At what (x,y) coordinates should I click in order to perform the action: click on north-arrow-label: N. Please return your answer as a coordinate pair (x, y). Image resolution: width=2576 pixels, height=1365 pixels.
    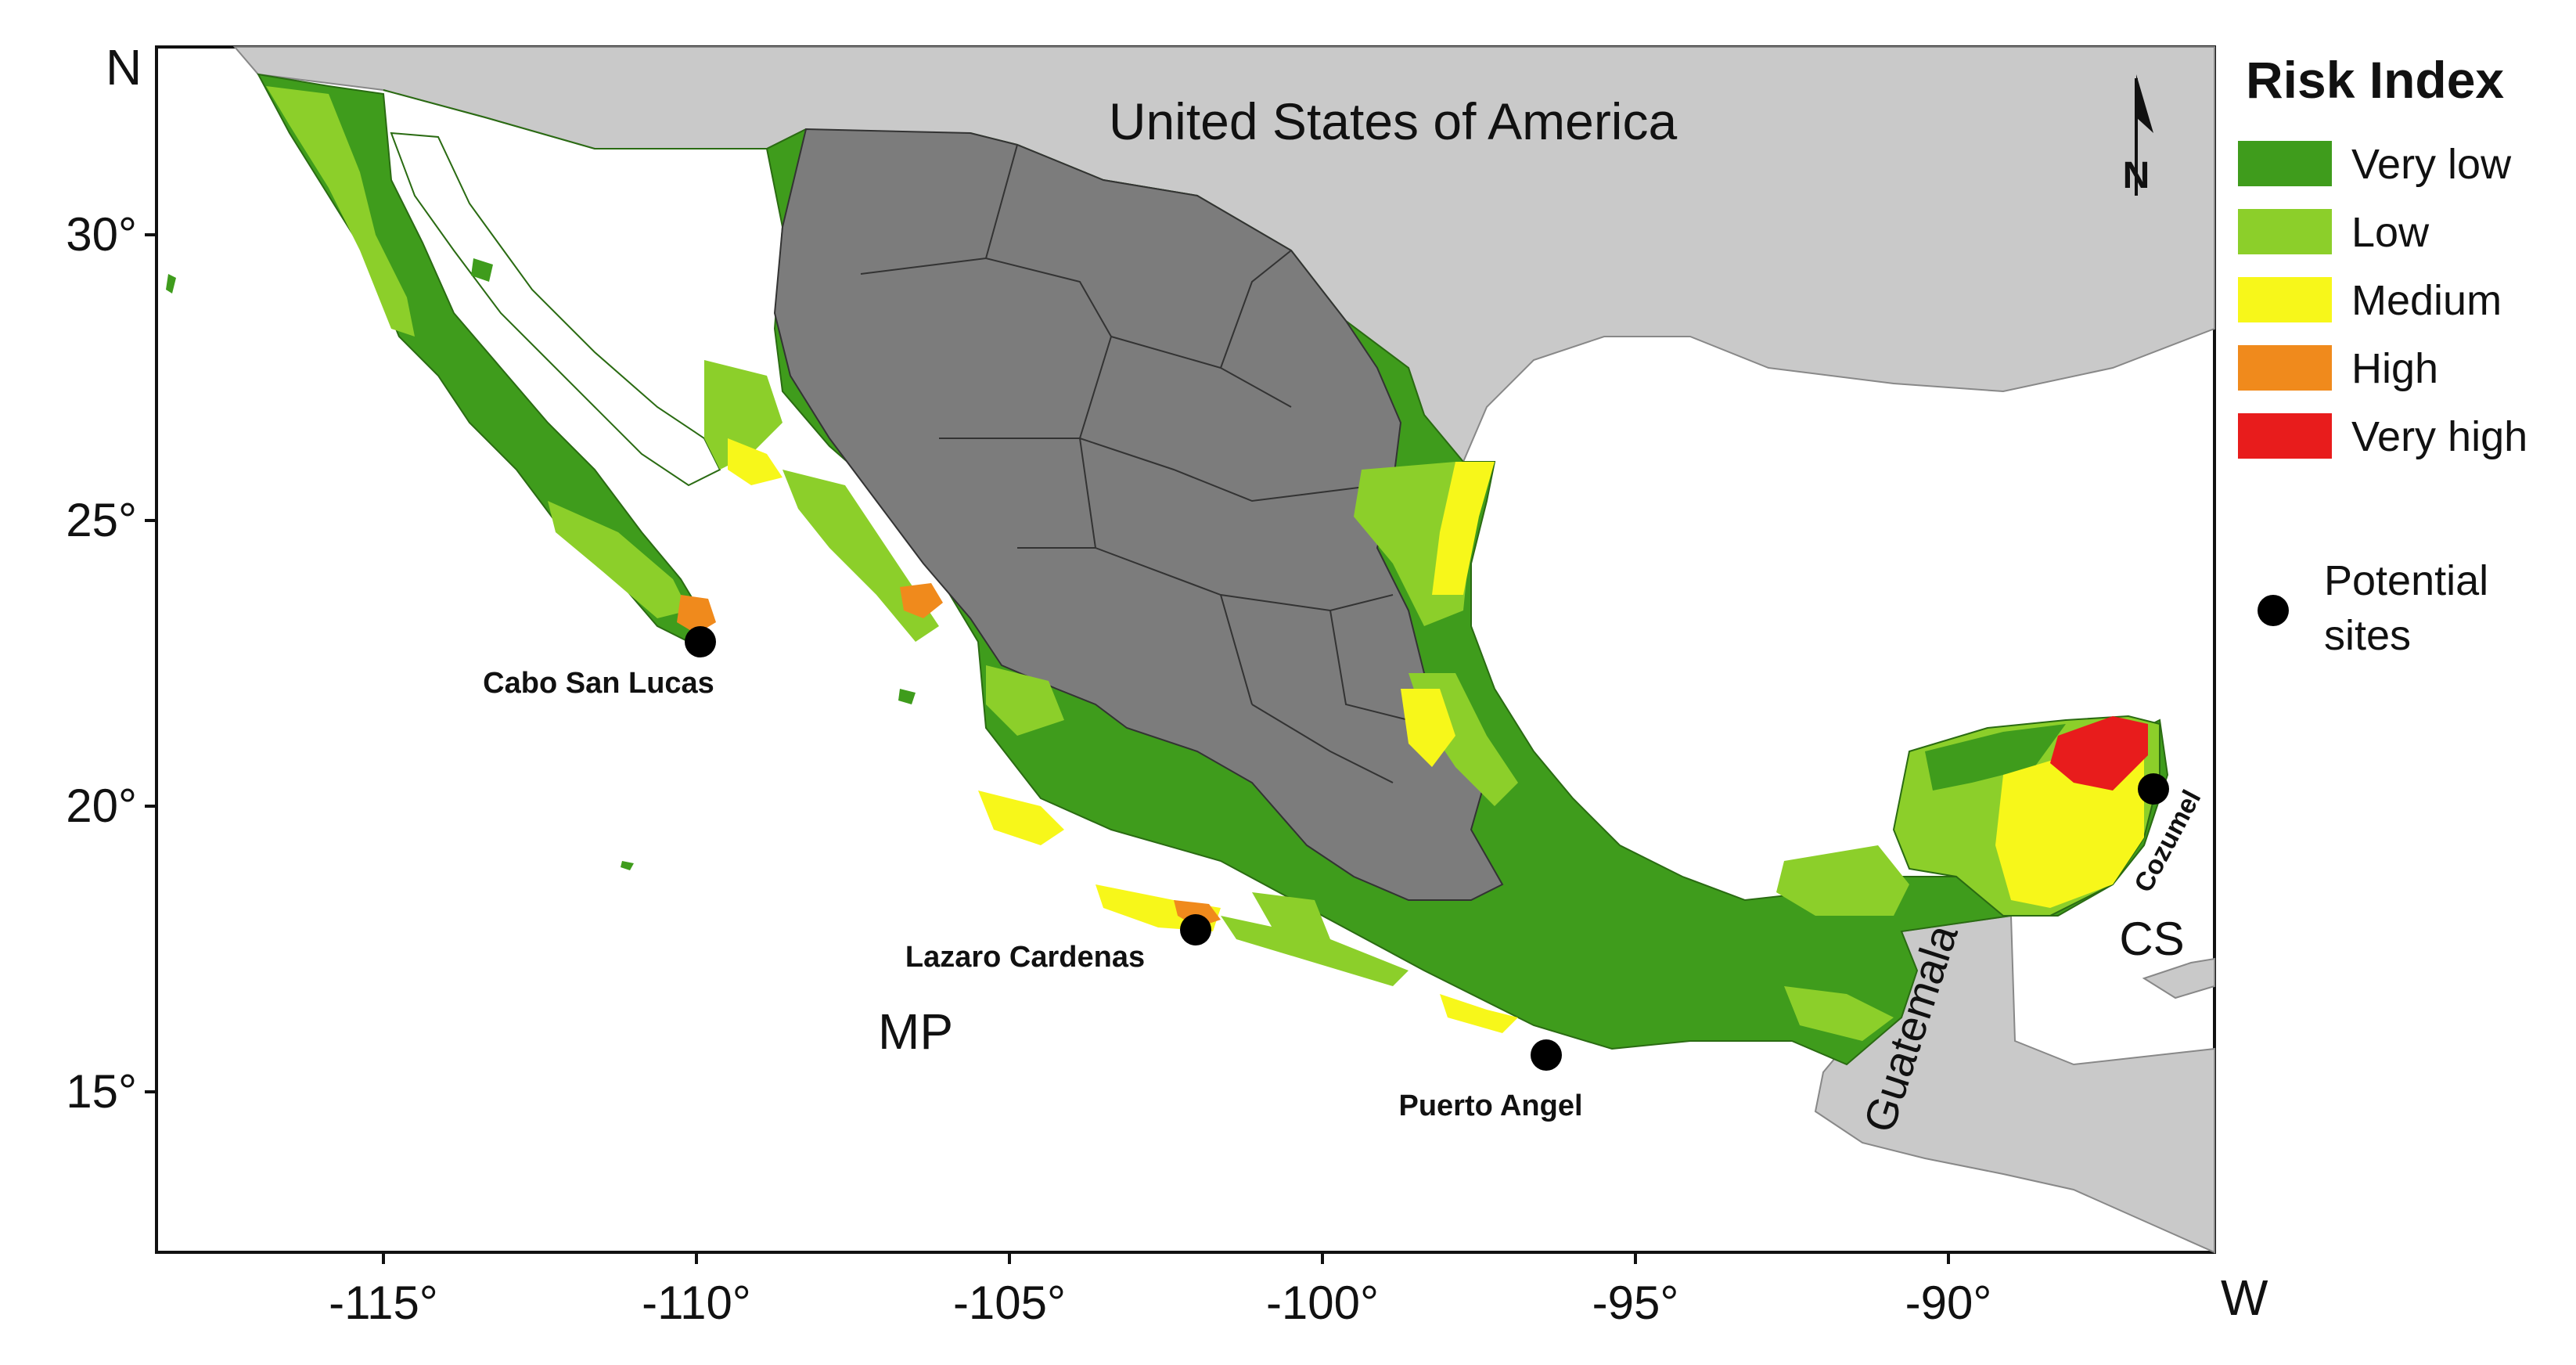
    Looking at the image, I should click on (2136, 175).